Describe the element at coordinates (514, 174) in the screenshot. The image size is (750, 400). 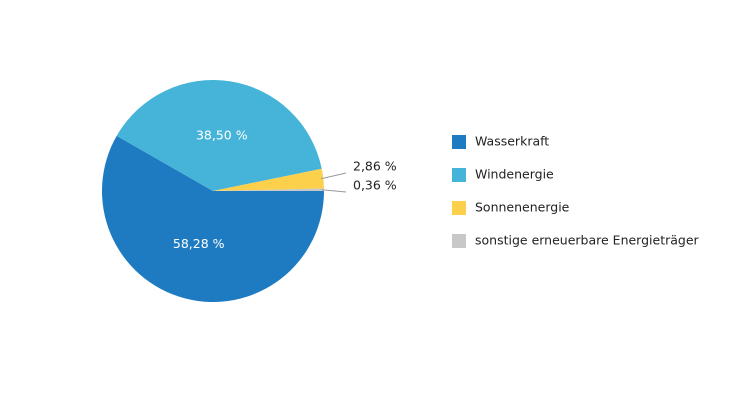
I see `legend-label: Windenergie` at that location.